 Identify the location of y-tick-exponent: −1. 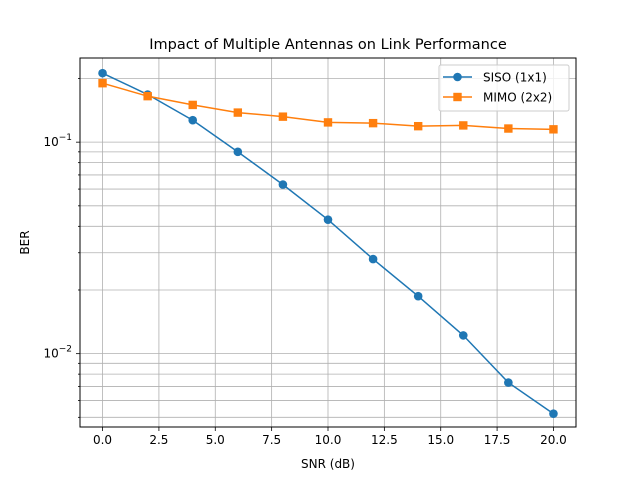
(65, 138).